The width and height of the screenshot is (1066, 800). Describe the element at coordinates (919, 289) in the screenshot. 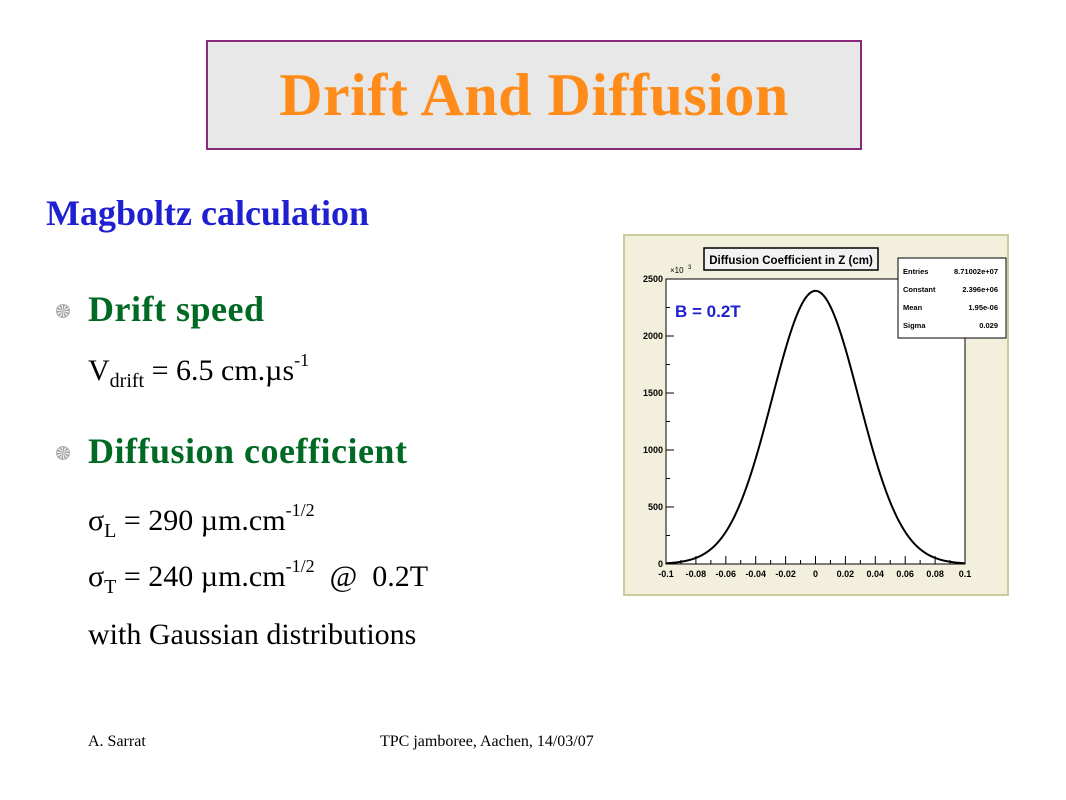

I see `stats-name: Constant` at that location.